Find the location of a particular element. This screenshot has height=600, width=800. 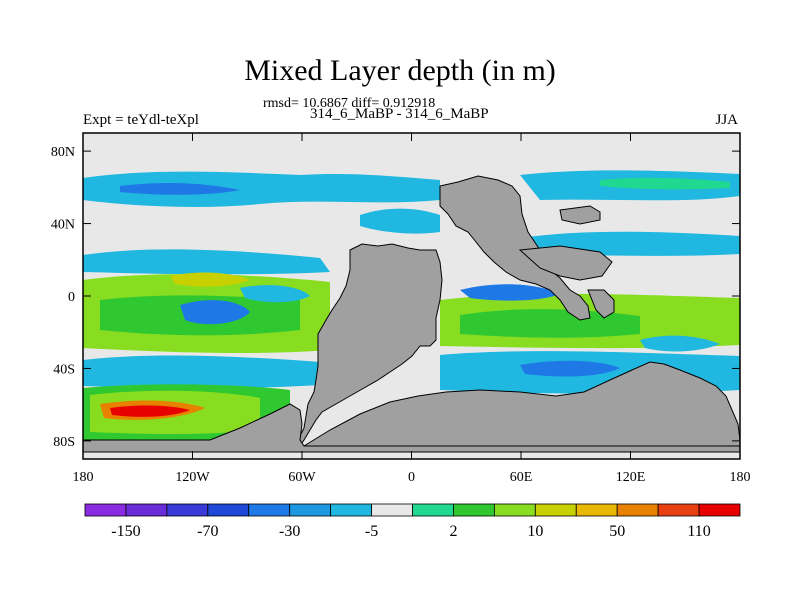

y-tick-label: 0 is located at coordinates (71, 297).